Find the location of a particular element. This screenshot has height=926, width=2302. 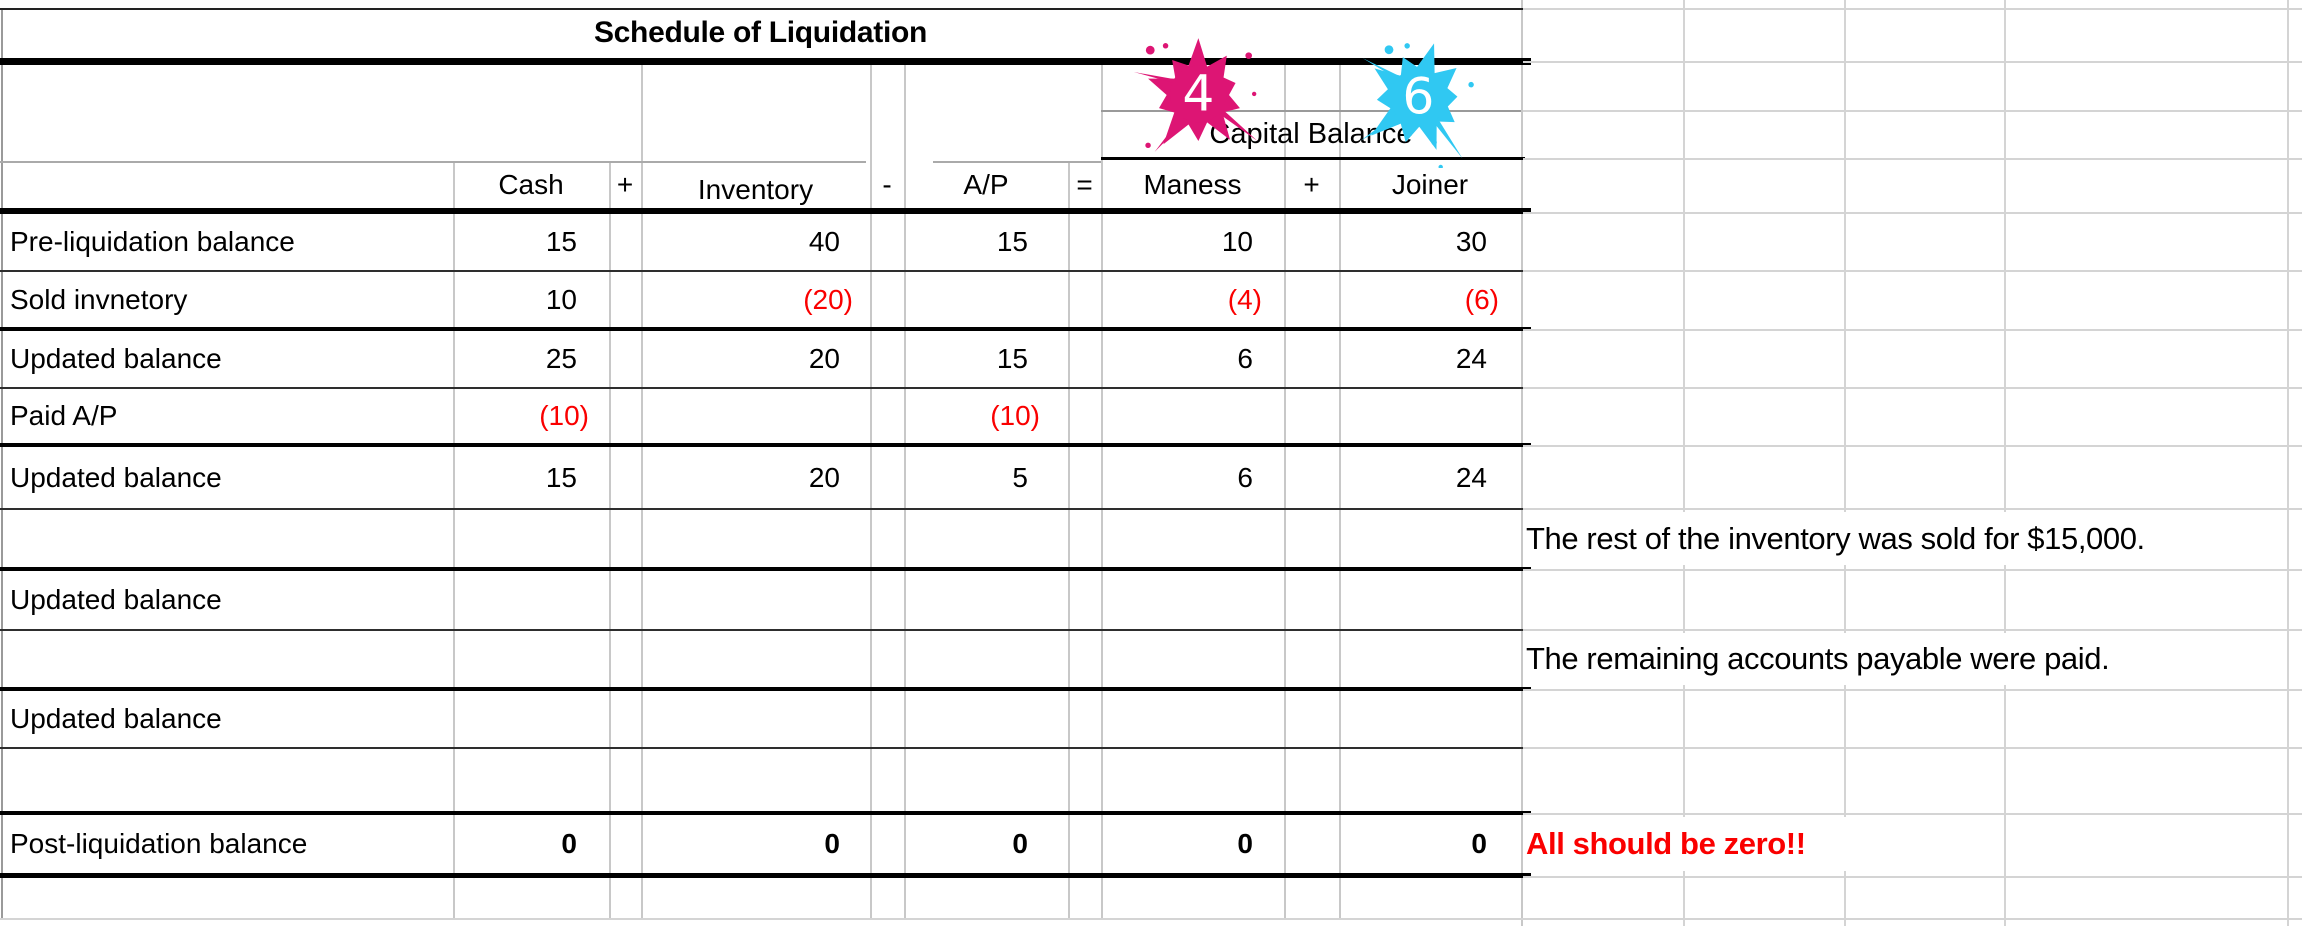

header-equals: = is located at coordinates (1084, 184).